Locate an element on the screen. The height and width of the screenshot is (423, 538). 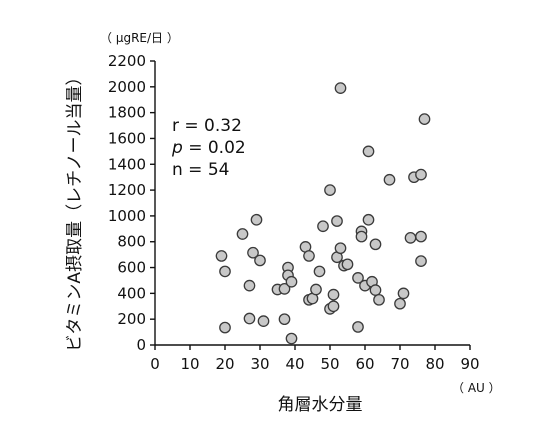
y-tick-label: 2000 is located at coordinates (127, 87).